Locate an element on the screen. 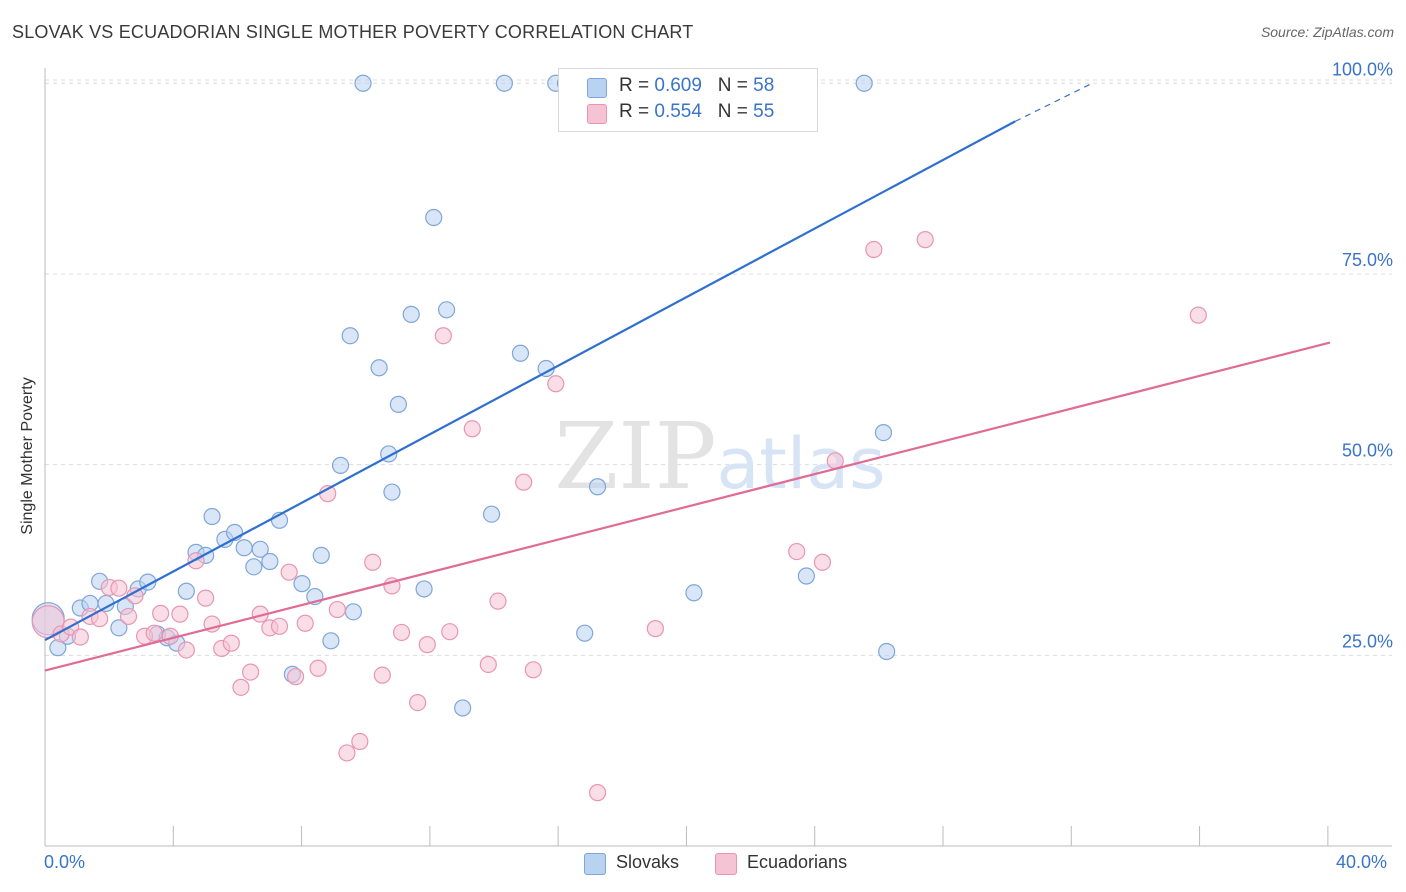 This screenshot has height=892, width=1406. legend-ecuadorian-n-value: 55 is located at coordinates (764, 111).